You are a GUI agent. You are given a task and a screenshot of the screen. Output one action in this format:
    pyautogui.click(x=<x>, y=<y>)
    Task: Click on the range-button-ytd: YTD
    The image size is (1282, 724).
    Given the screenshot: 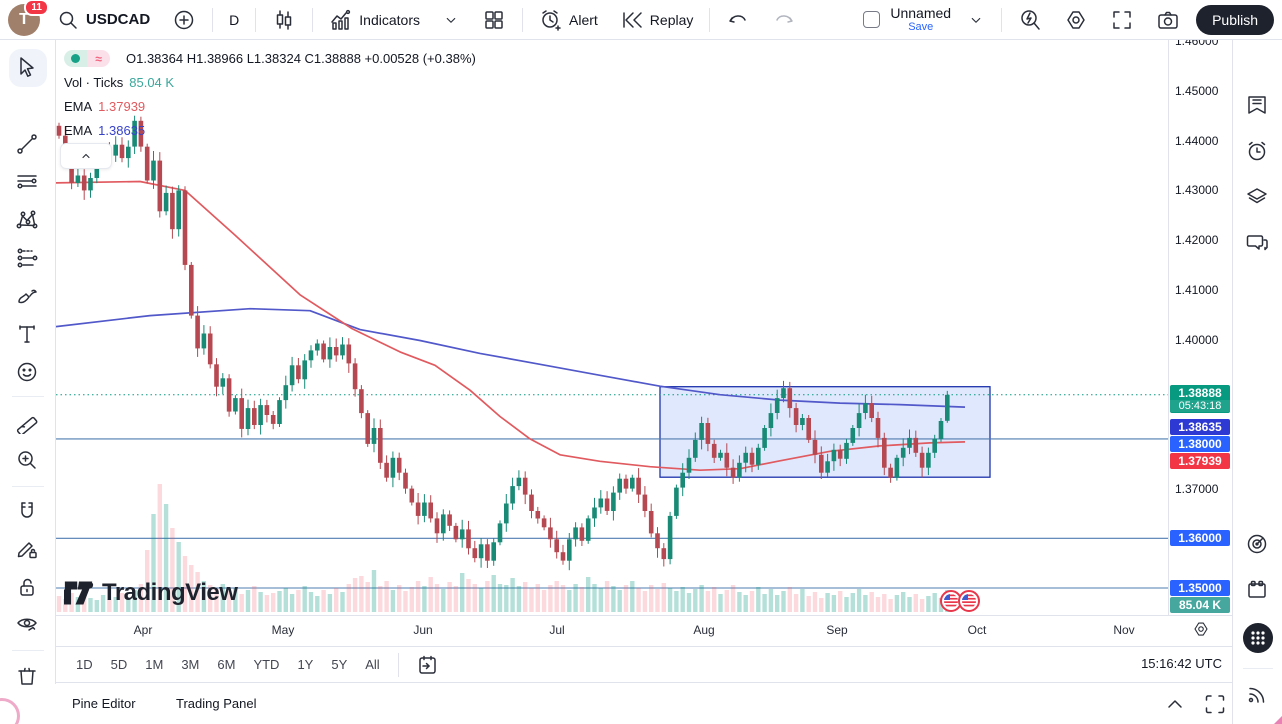 What is the action you would take?
    pyautogui.click(x=266, y=664)
    